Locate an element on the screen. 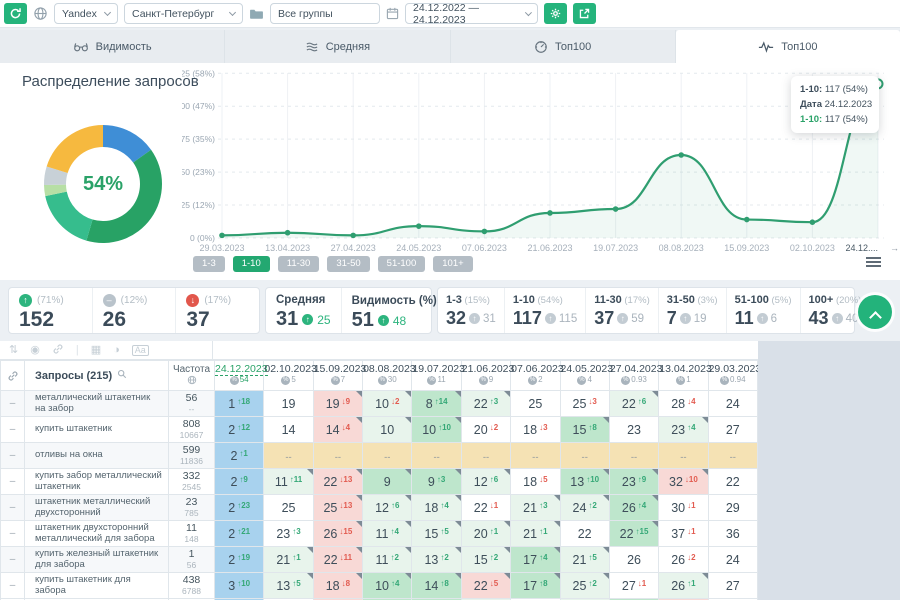  position-cell: 22 ↓11 is located at coordinates (338, 559).